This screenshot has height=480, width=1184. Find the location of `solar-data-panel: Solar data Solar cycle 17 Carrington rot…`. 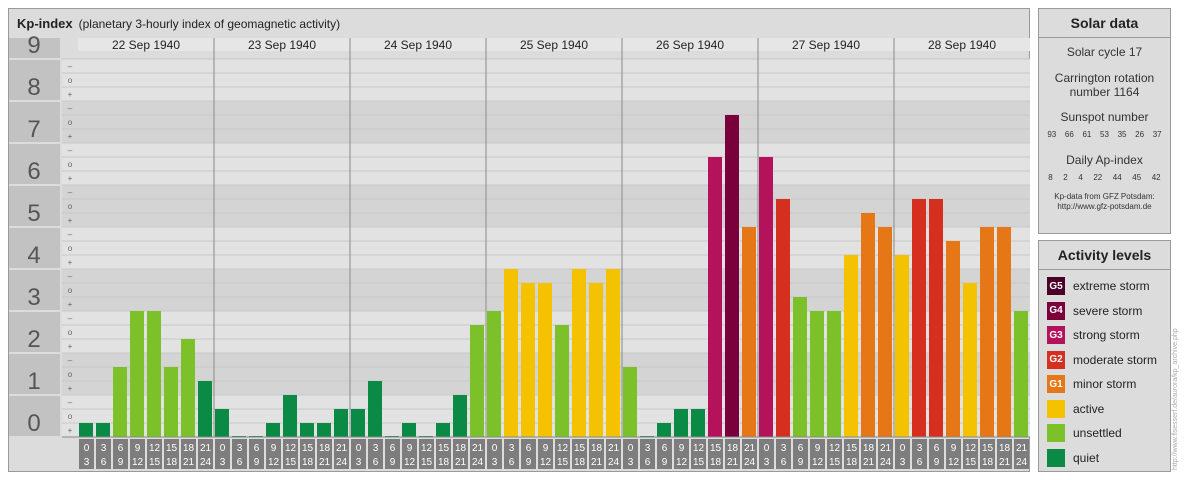

solar-data-panel: Solar data Solar cycle 17 Carrington rot… is located at coordinates (1104, 121).